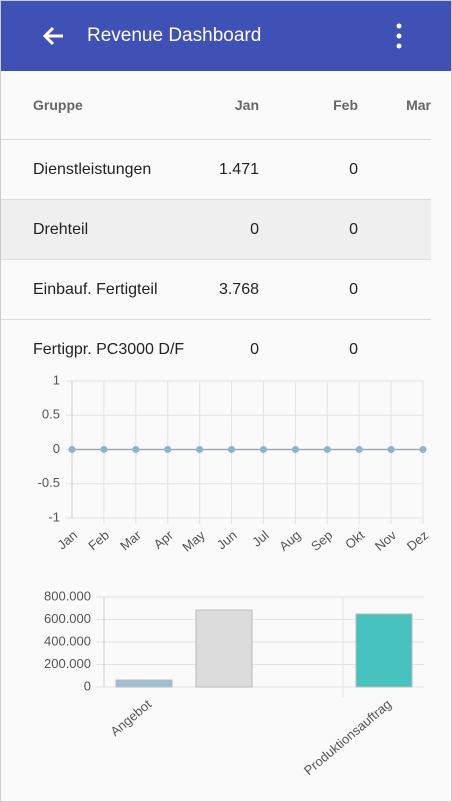  What do you see at coordinates (418, 105) in the screenshot?
I see `column-header: Mar` at bounding box center [418, 105].